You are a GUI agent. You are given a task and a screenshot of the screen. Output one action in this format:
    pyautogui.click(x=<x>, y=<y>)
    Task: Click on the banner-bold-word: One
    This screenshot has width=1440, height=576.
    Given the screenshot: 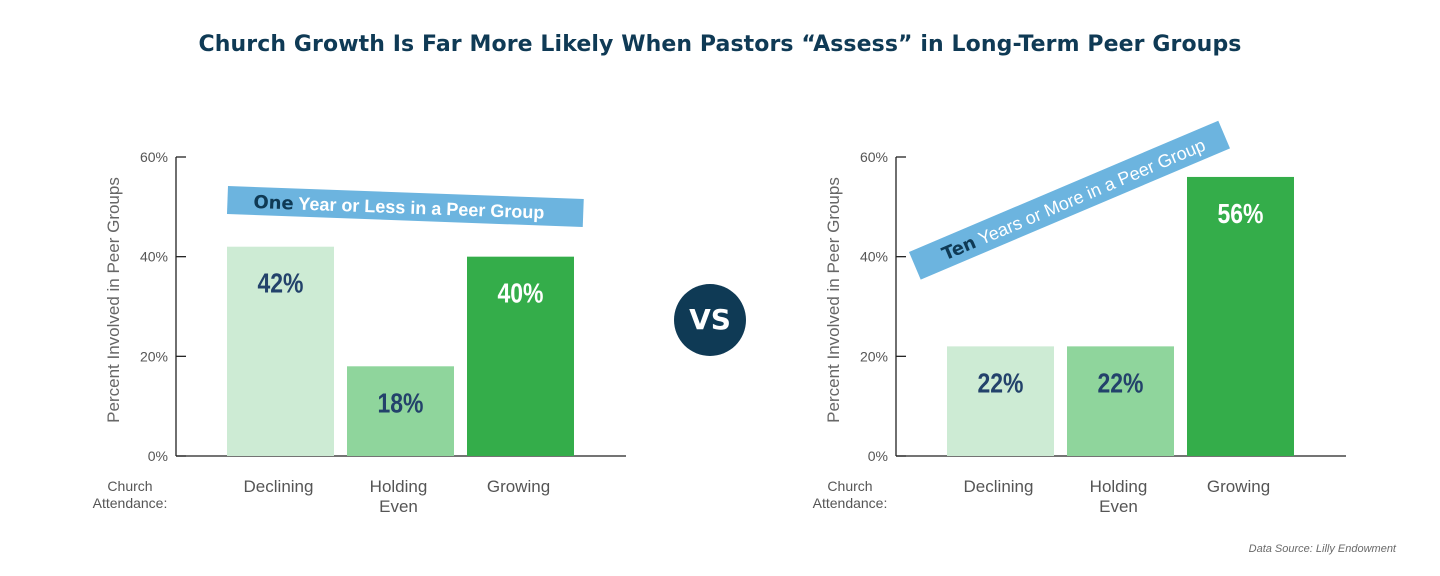 What is the action you would take?
    pyautogui.click(x=273, y=203)
    